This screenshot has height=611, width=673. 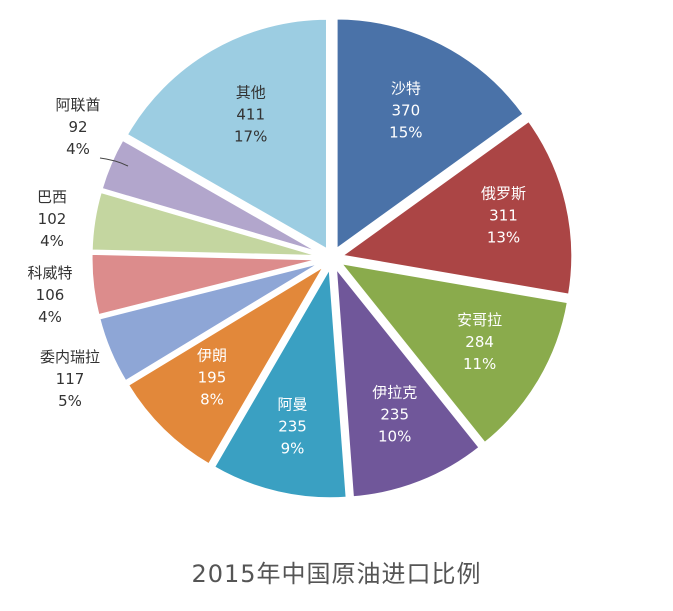 What do you see at coordinates (52, 219) in the screenshot?
I see `slice-label-9: 巴西 102 4%` at bounding box center [52, 219].